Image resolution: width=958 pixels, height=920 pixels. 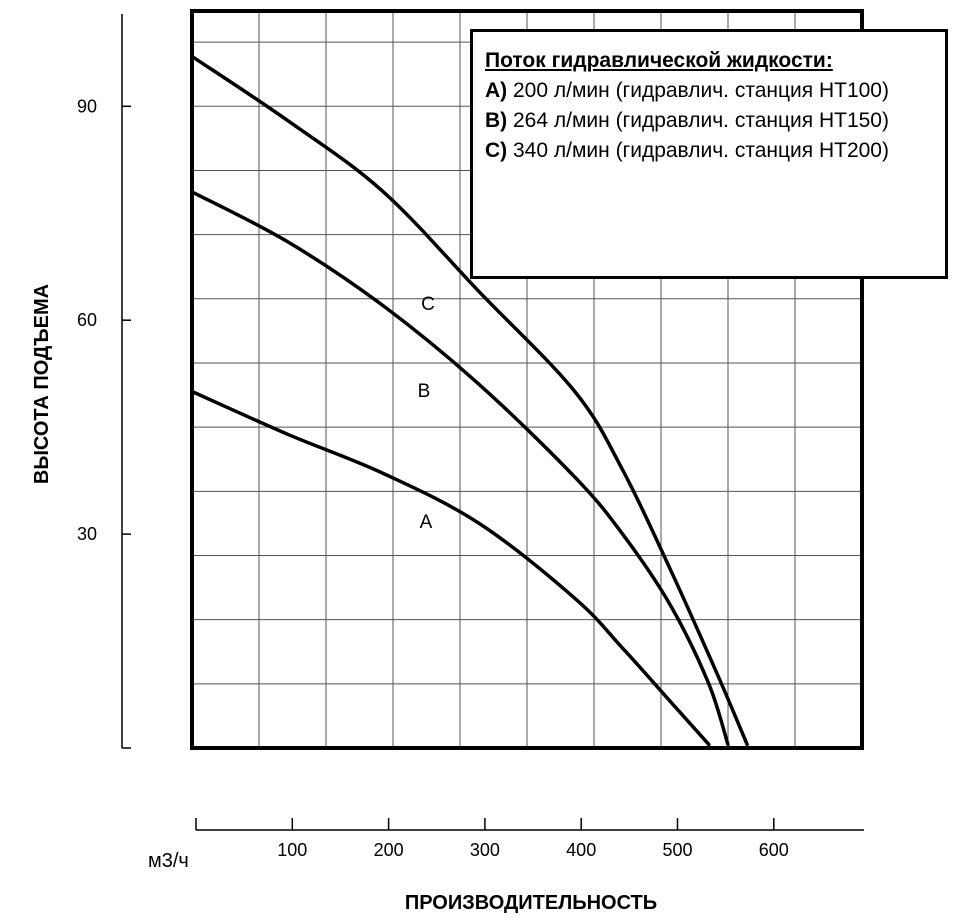 I want to click on x-axis: 100 200 300 400 500 600, so click(x=529, y=839).